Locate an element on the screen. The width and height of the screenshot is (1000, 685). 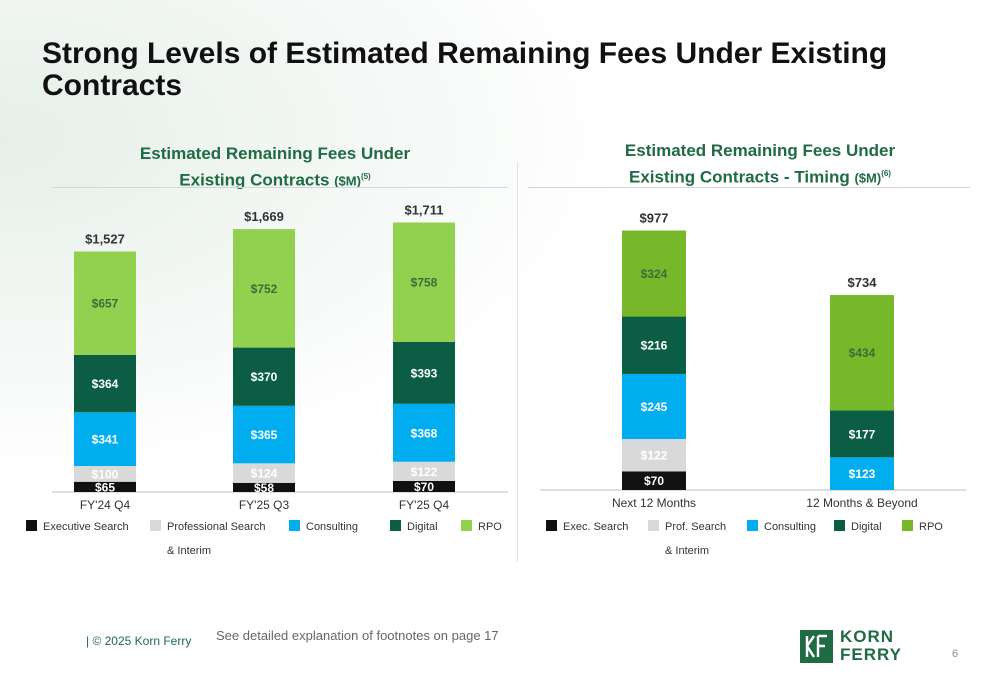
data-label: $657 is located at coordinates (105, 304).